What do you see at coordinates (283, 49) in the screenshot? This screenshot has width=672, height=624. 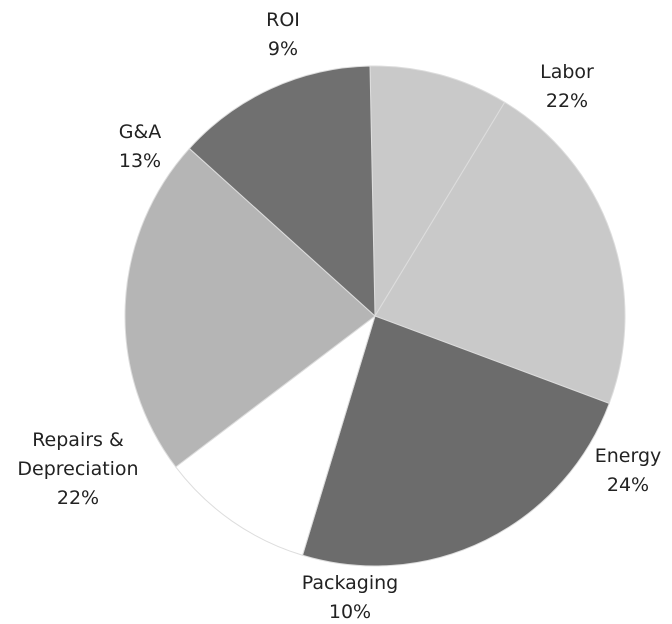 I see `slice-value: 9%` at bounding box center [283, 49].